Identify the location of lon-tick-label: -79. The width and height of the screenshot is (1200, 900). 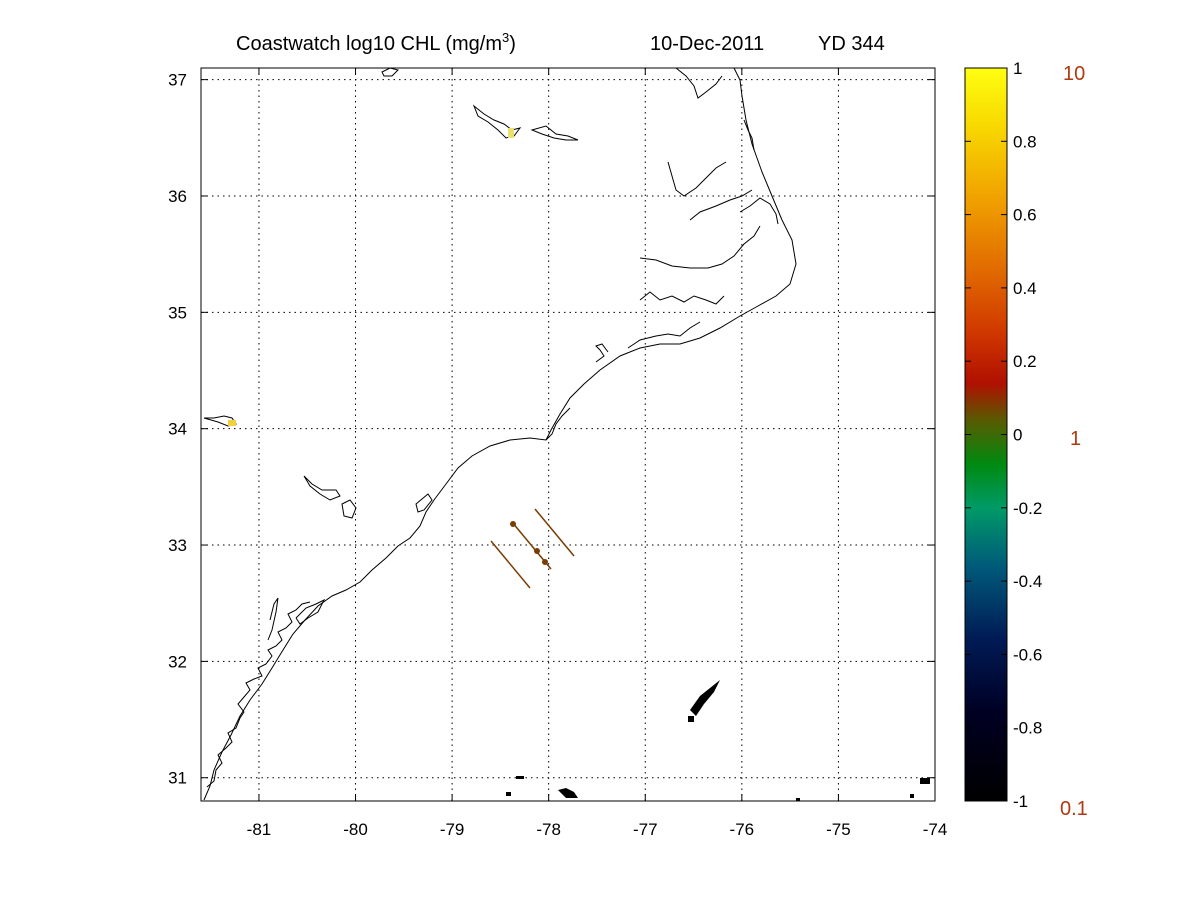
(452, 829).